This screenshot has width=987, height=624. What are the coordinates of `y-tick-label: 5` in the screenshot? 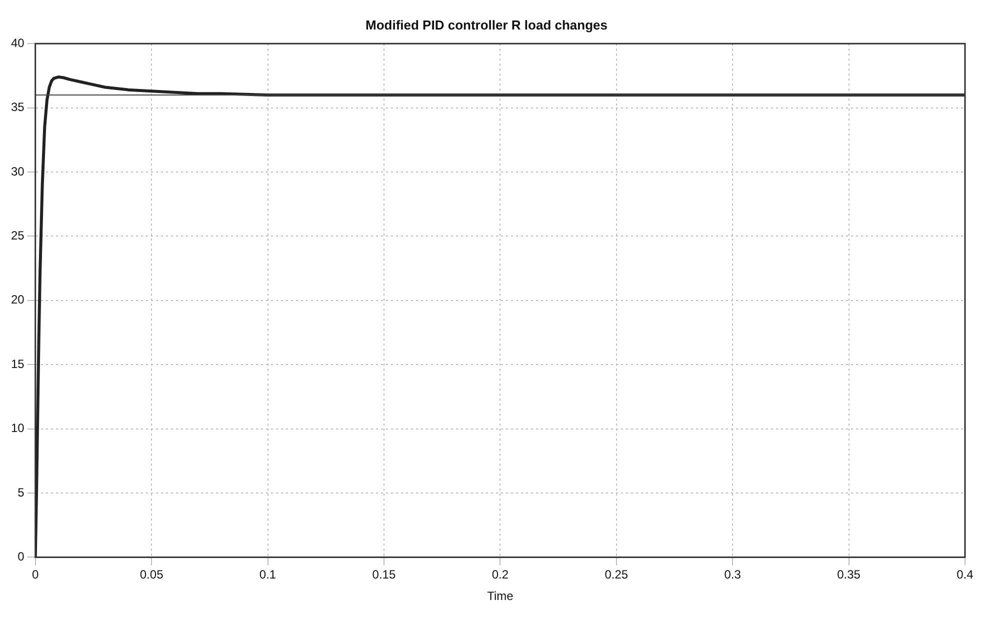 It's located at (21, 492).